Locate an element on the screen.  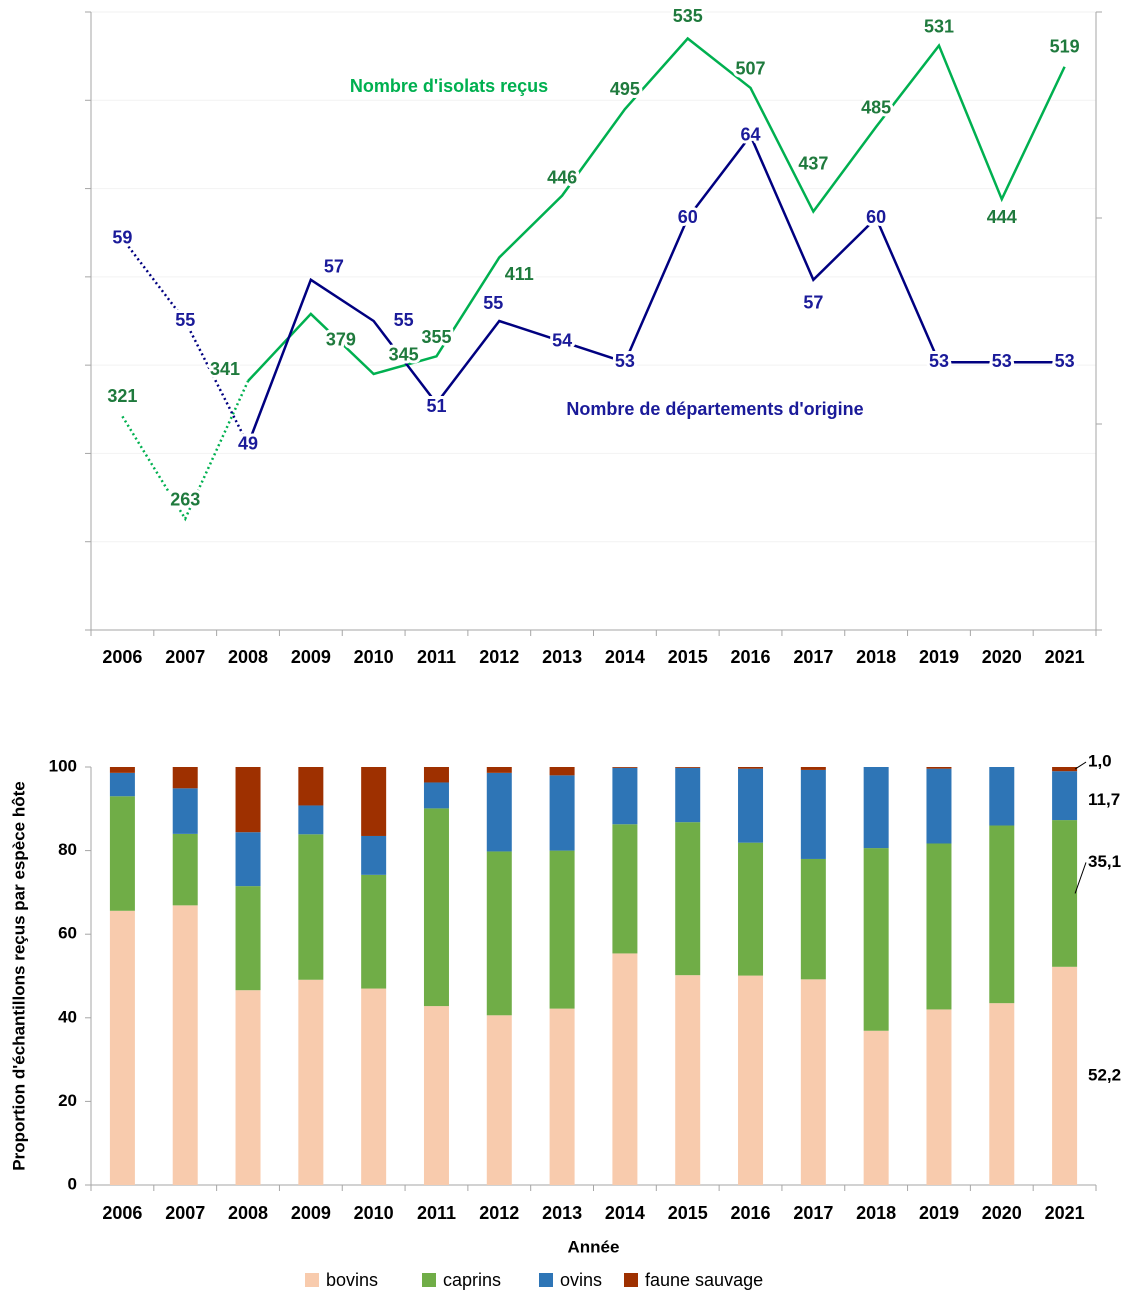
x-tick-label: 2017 is located at coordinates (813, 657).